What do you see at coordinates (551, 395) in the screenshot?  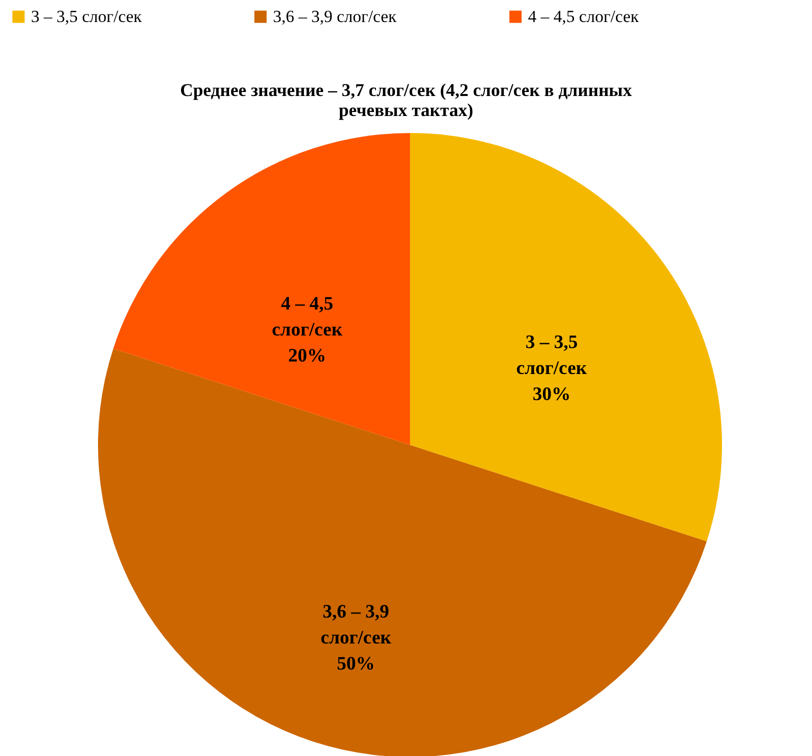 I see `data-label: 30%` at bounding box center [551, 395].